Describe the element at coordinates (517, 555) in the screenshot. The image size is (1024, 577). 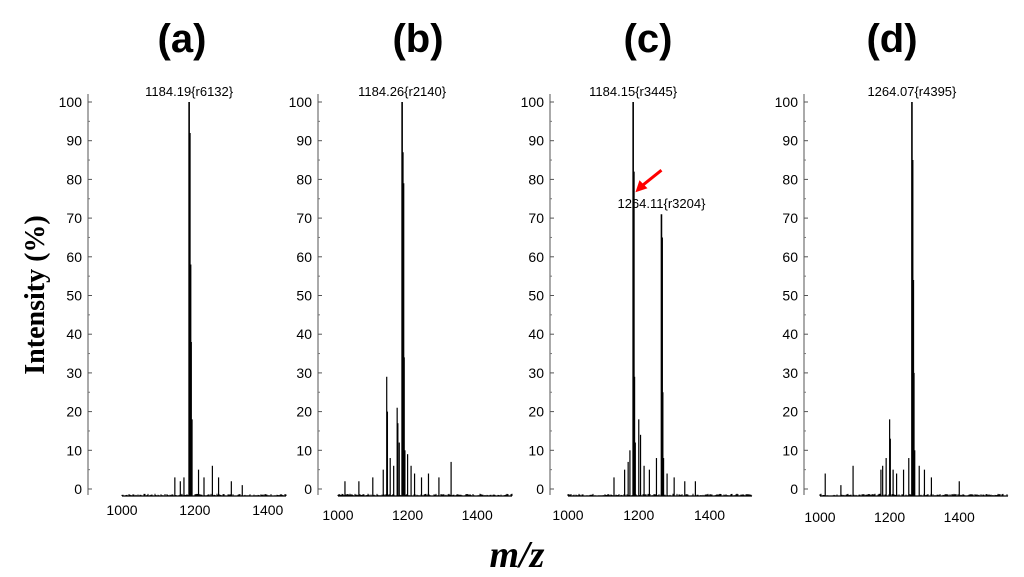
I see `x-axis-label: m/z` at that location.